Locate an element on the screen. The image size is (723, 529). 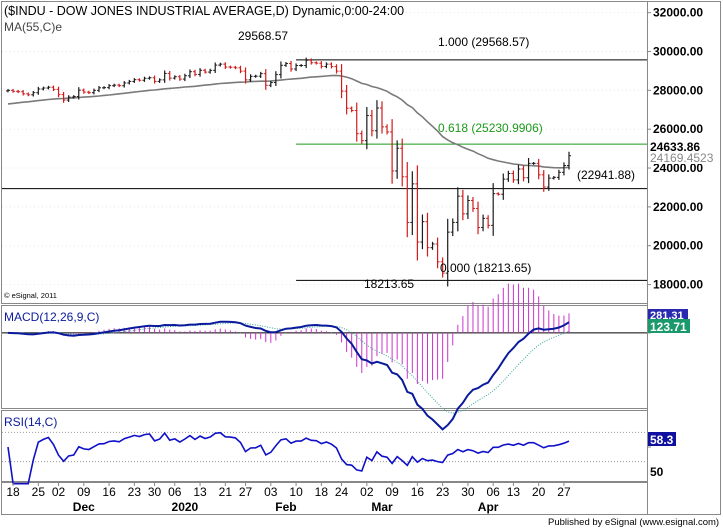
date-tick-label: 25 is located at coordinates (39, 492).